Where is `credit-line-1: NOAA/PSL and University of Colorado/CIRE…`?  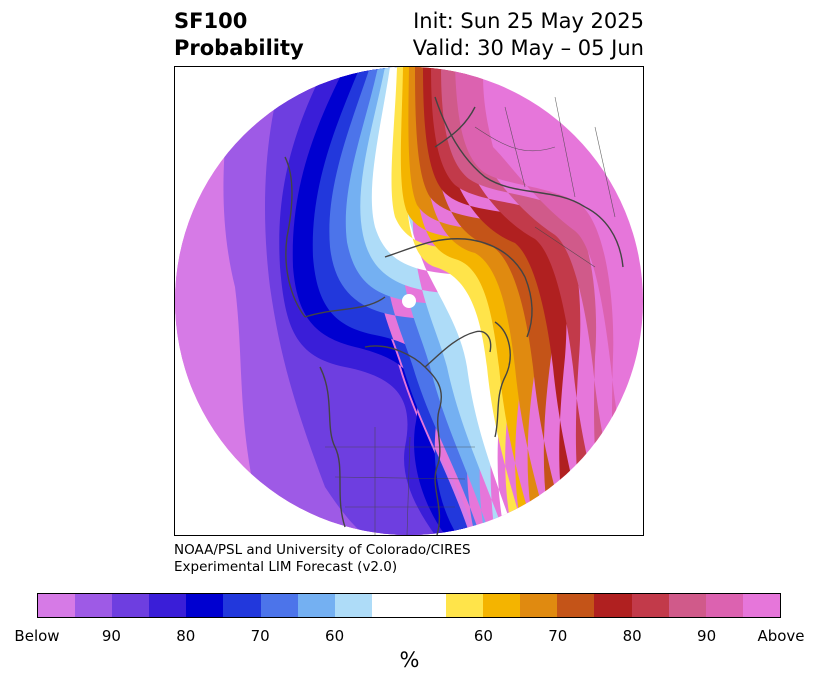 credit-line-1: NOAA/PSL and University of Colorado/CIRE… is located at coordinates (322, 550).